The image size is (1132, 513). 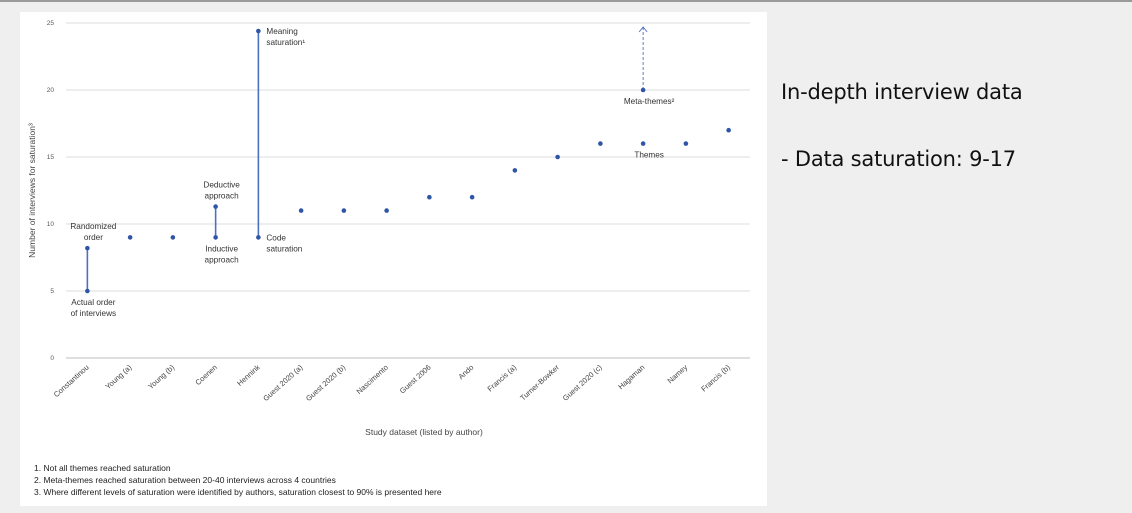 I want to click on x-tick-label: Guest 2006, so click(x=415, y=379).